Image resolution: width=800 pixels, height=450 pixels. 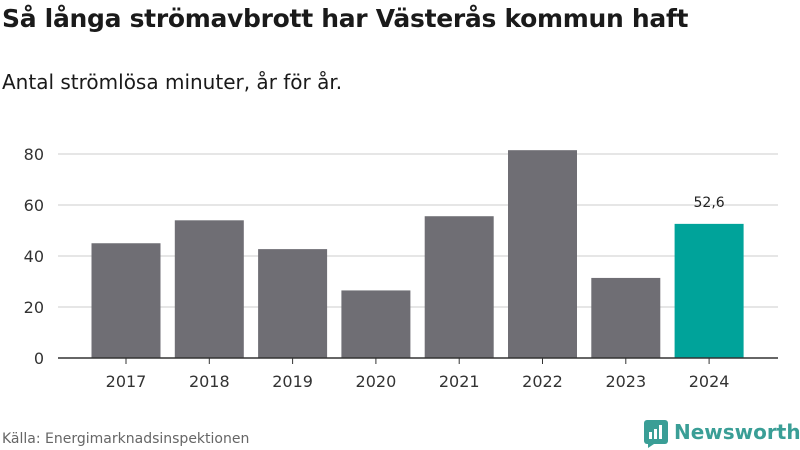 I want to click on bar-2017, so click(x=126, y=300).